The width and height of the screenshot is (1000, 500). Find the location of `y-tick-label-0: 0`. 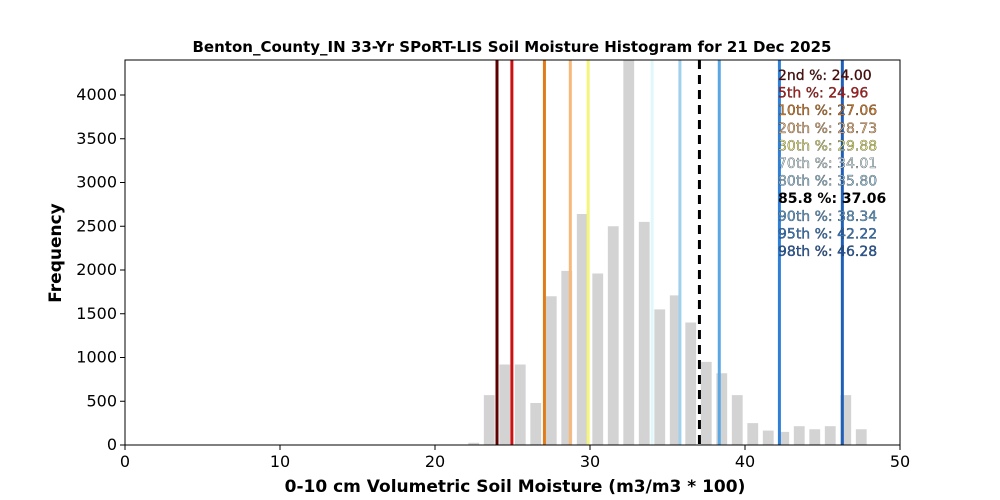

y-tick-label-0: 0 is located at coordinates (112, 444).